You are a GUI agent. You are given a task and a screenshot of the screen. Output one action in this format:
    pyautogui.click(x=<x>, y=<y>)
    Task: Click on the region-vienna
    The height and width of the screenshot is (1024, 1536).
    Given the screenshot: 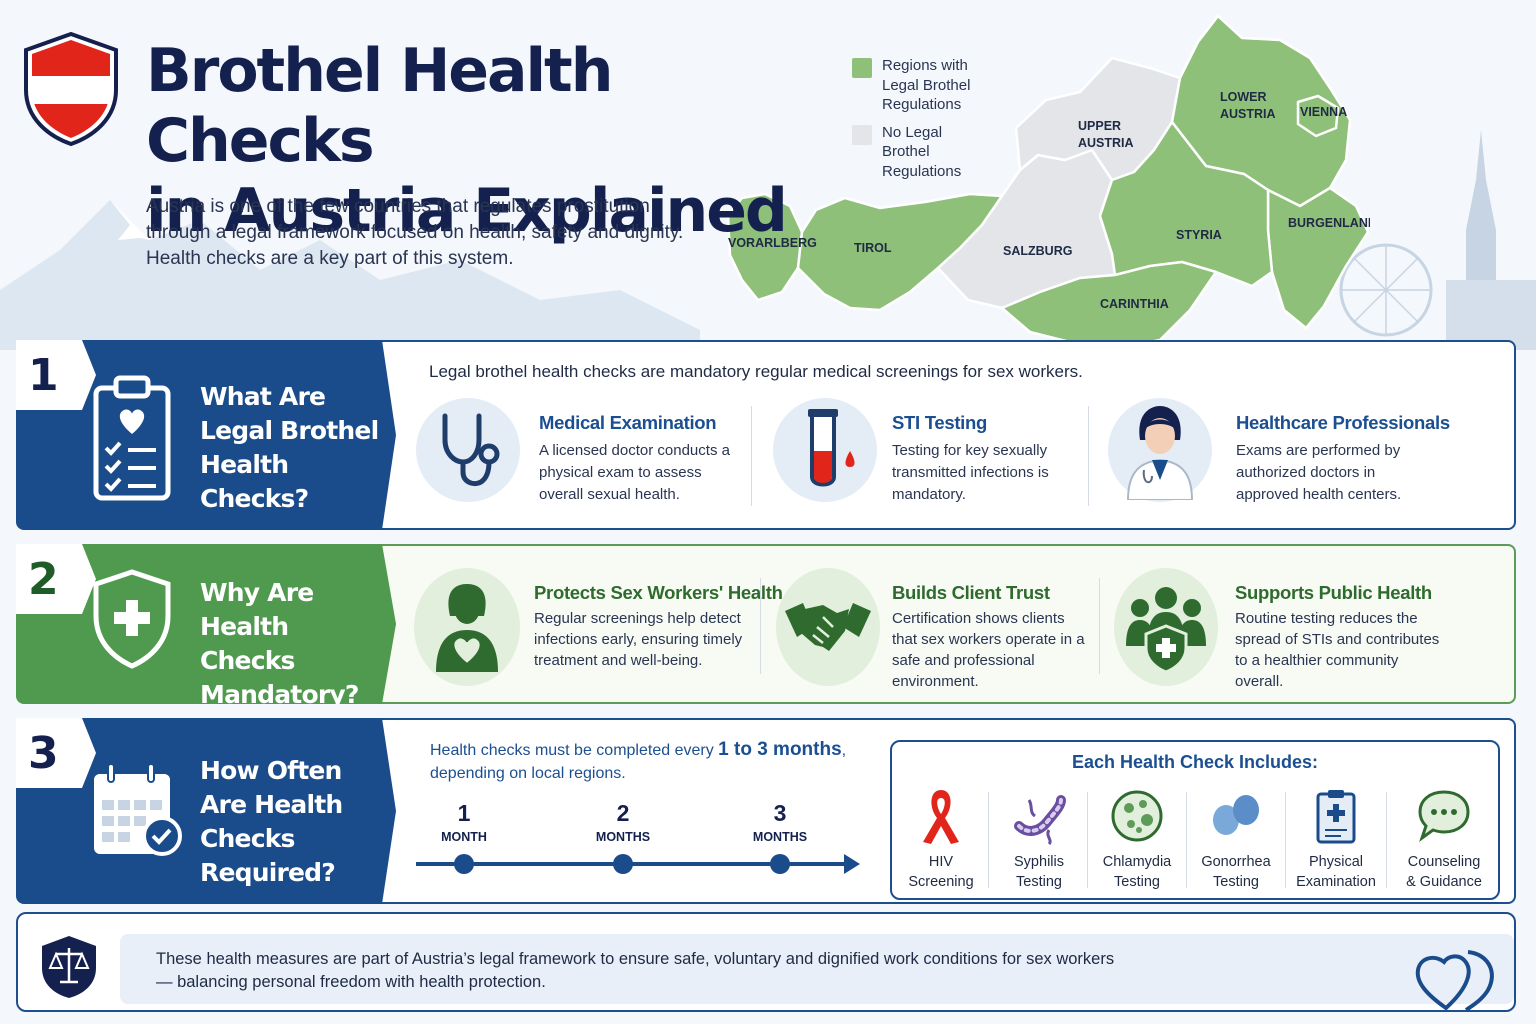 What is the action you would take?
    pyautogui.click(x=1318, y=116)
    